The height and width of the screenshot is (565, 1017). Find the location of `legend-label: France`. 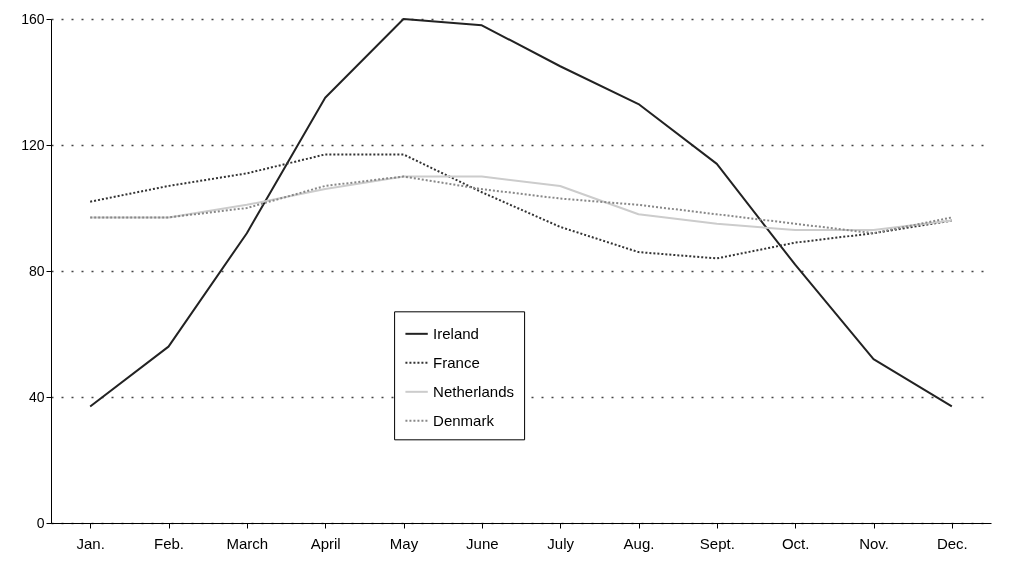

legend-label: France is located at coordinates (456, 362).